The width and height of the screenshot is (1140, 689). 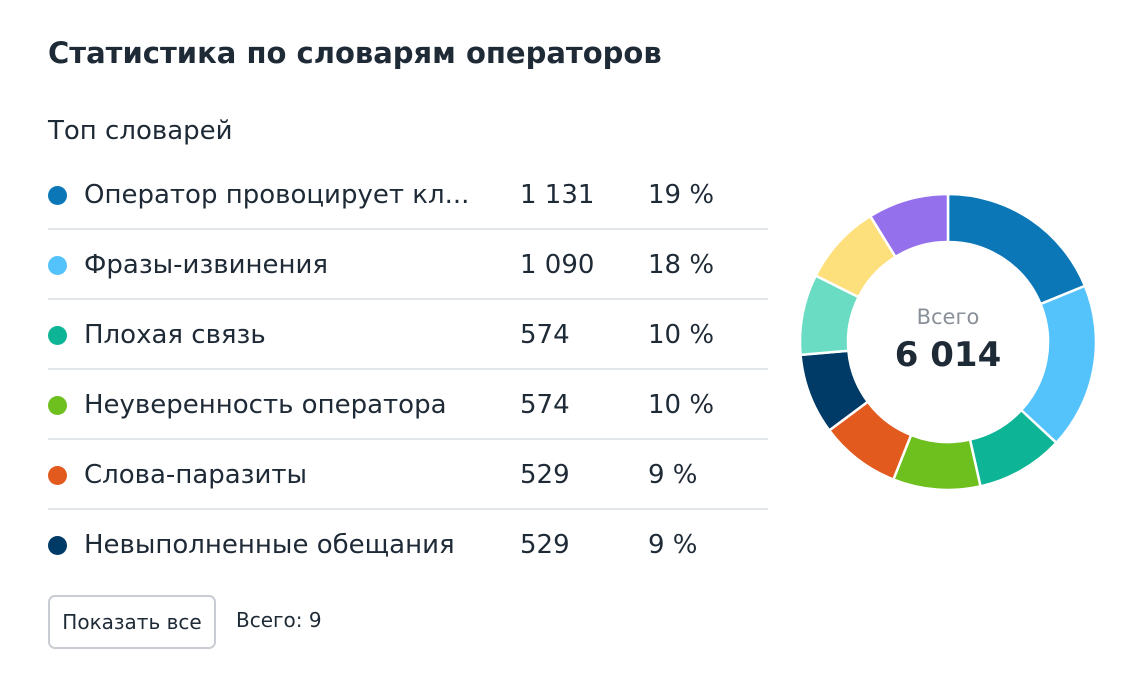 What do you see at coordinates (408, 335) in the screenshot?
I see `list-item: Плохая связь 574 10 %` at bounding box center [408, 335].